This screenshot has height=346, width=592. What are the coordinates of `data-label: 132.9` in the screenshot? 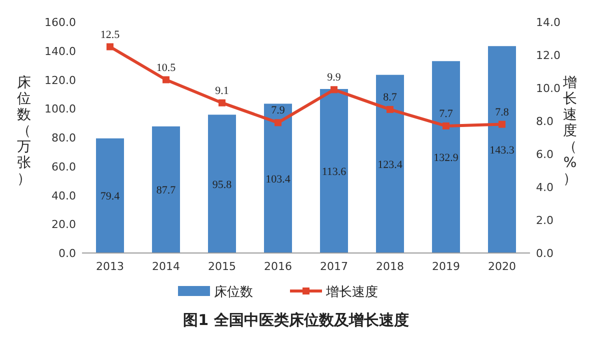 It's located at (446, 158).